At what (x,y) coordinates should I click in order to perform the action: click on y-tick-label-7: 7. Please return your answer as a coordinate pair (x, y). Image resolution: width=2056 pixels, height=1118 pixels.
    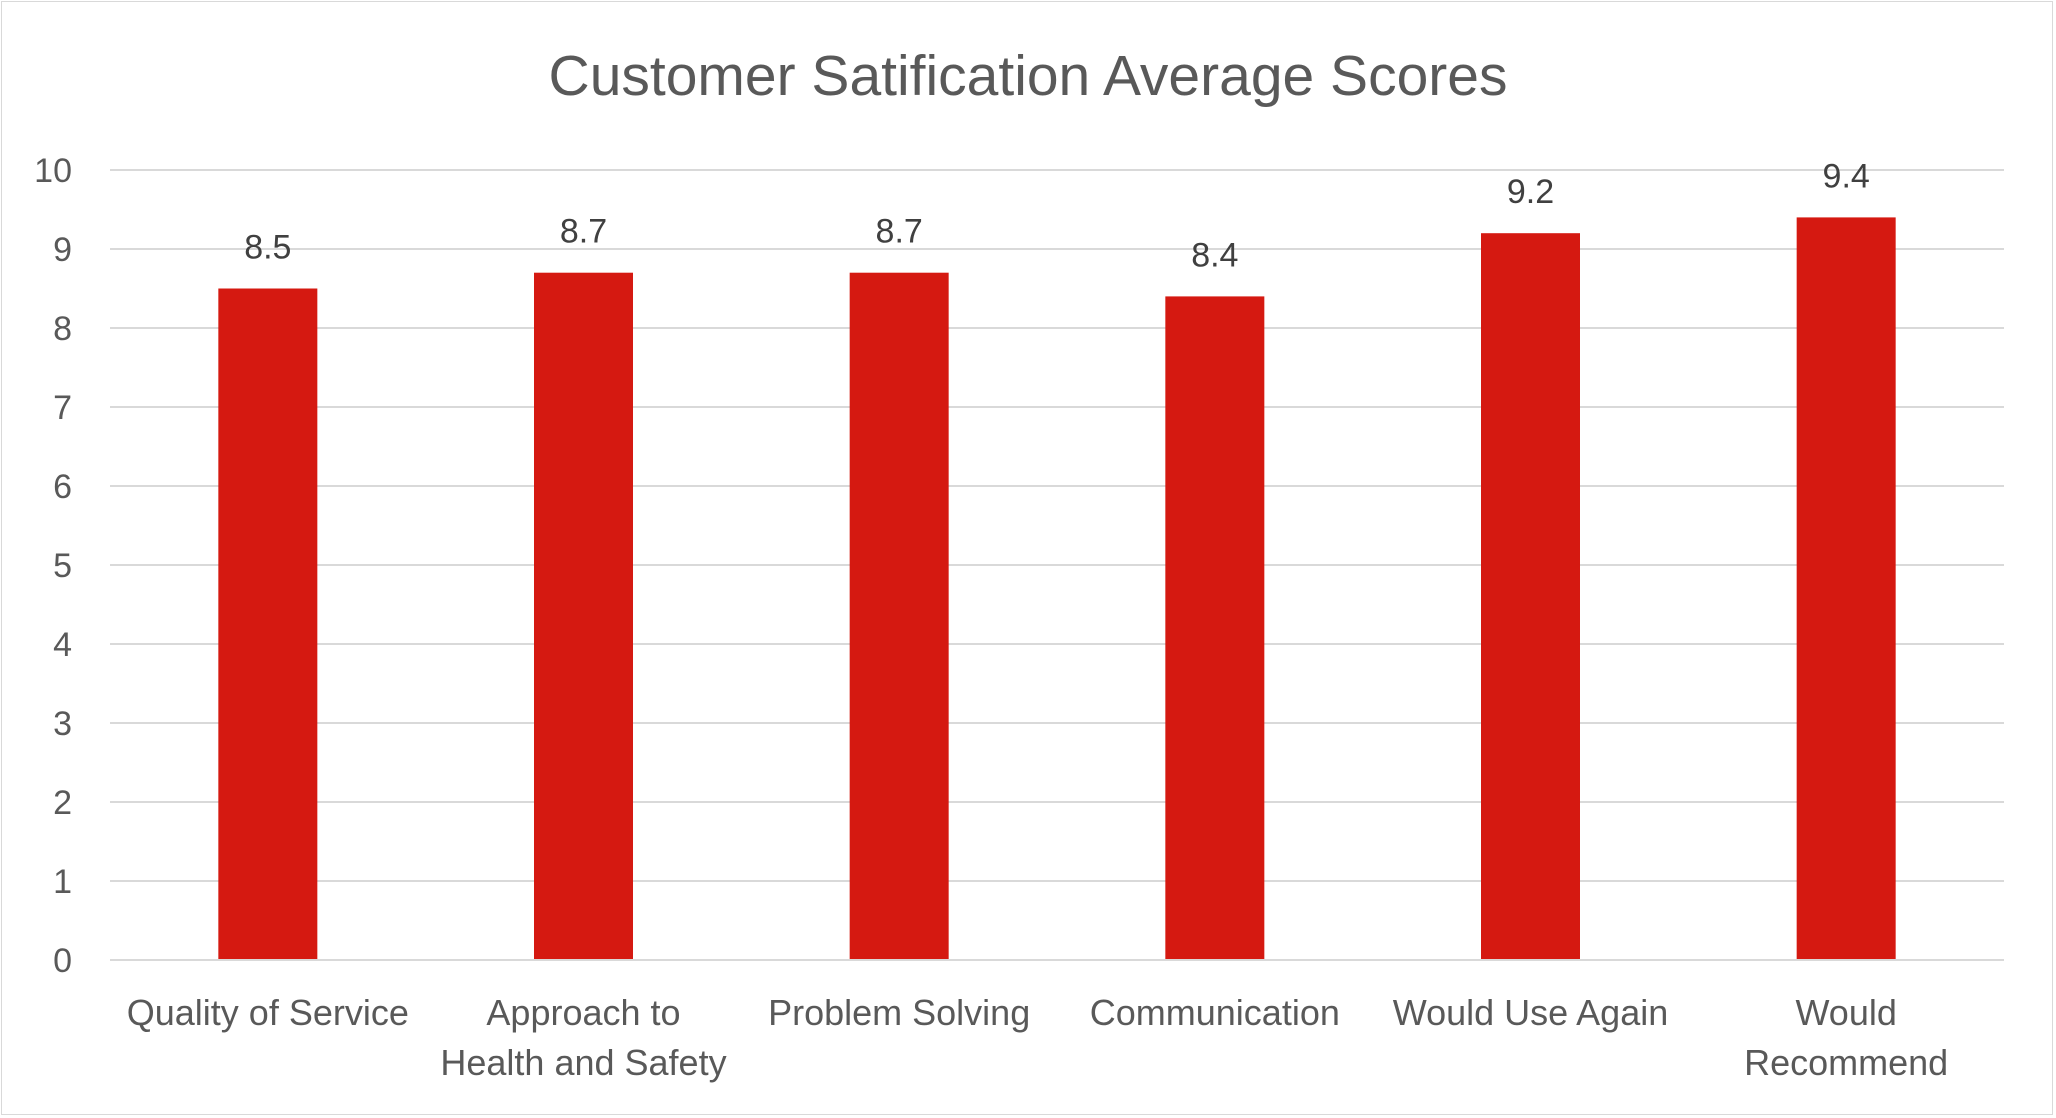
    Looking at the image, I should click on (62, 408).